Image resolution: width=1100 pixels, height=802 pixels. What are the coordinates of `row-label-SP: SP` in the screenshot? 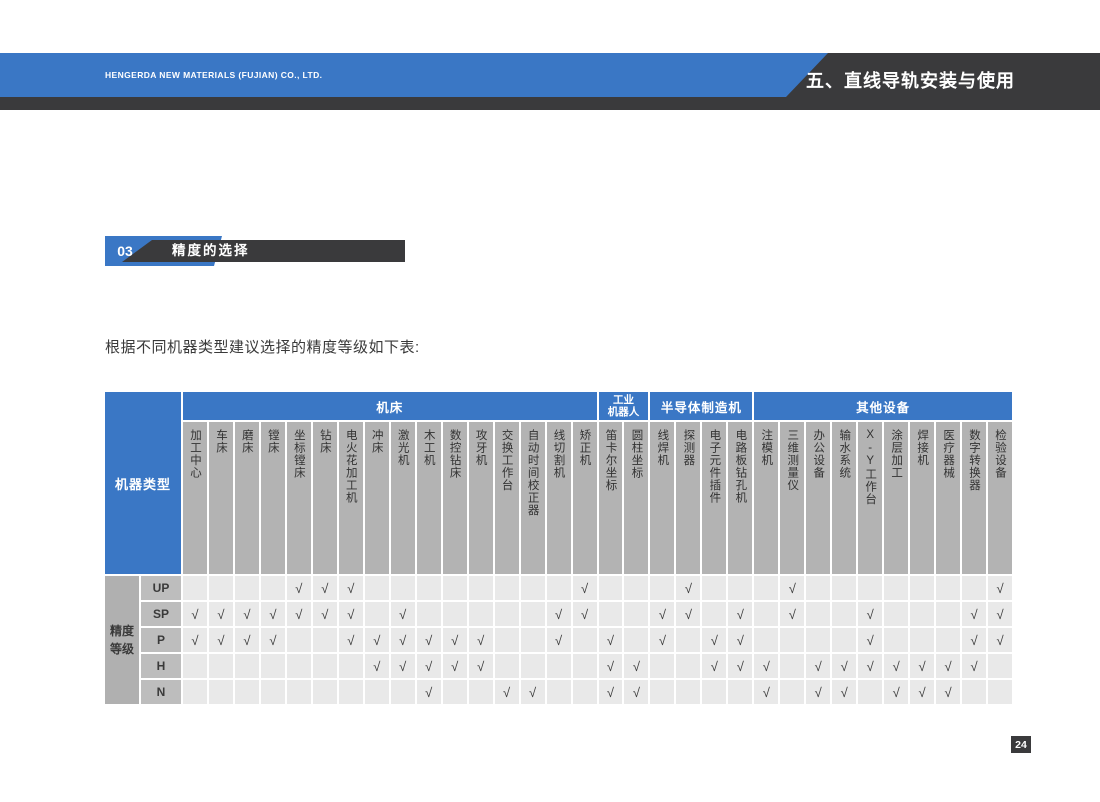 It's located at (161, 614).